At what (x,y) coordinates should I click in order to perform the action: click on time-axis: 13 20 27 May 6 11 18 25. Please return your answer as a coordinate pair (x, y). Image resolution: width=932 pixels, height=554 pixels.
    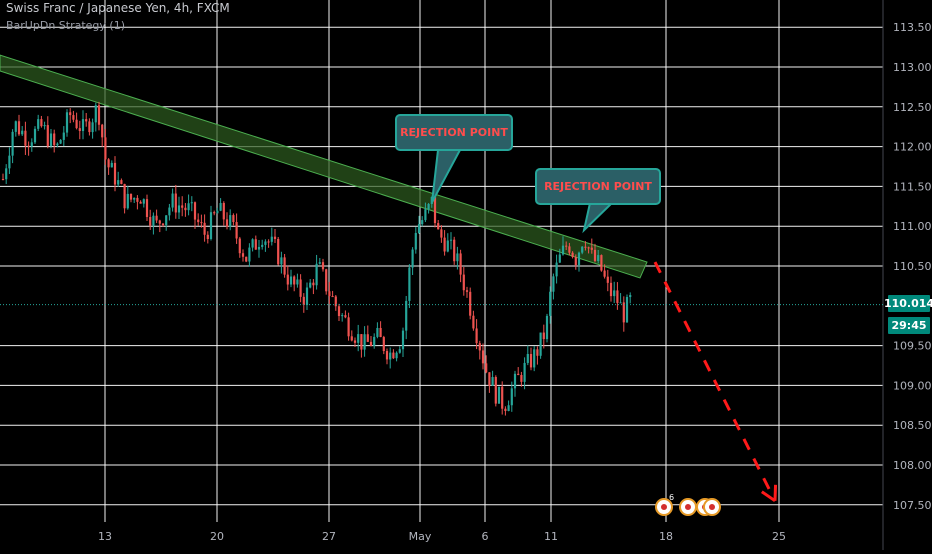
    Looking at the image, I should click on (442, 536).